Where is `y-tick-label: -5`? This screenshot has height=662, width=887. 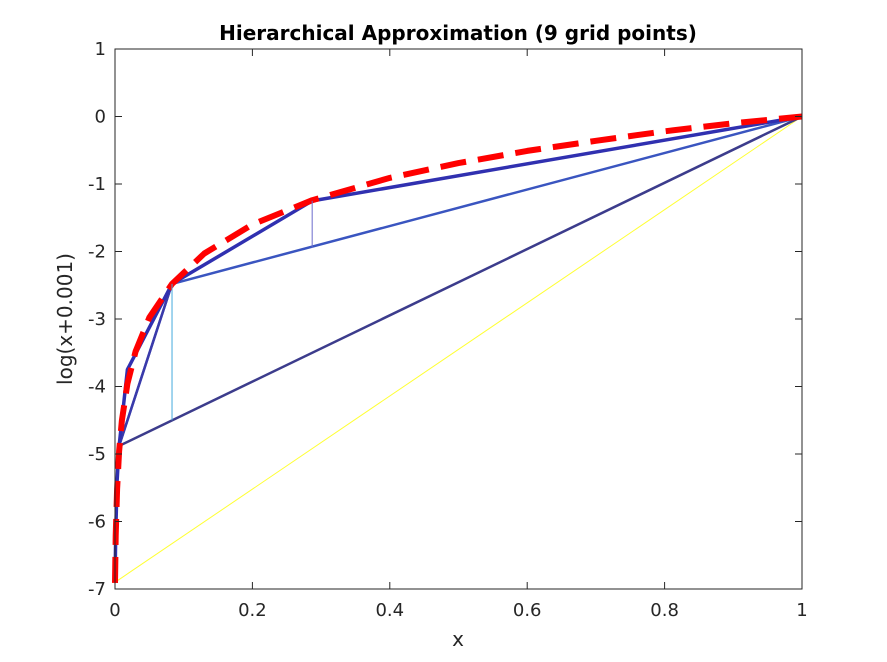 y-tick-label: -5 is located at coordinates (97, 454).